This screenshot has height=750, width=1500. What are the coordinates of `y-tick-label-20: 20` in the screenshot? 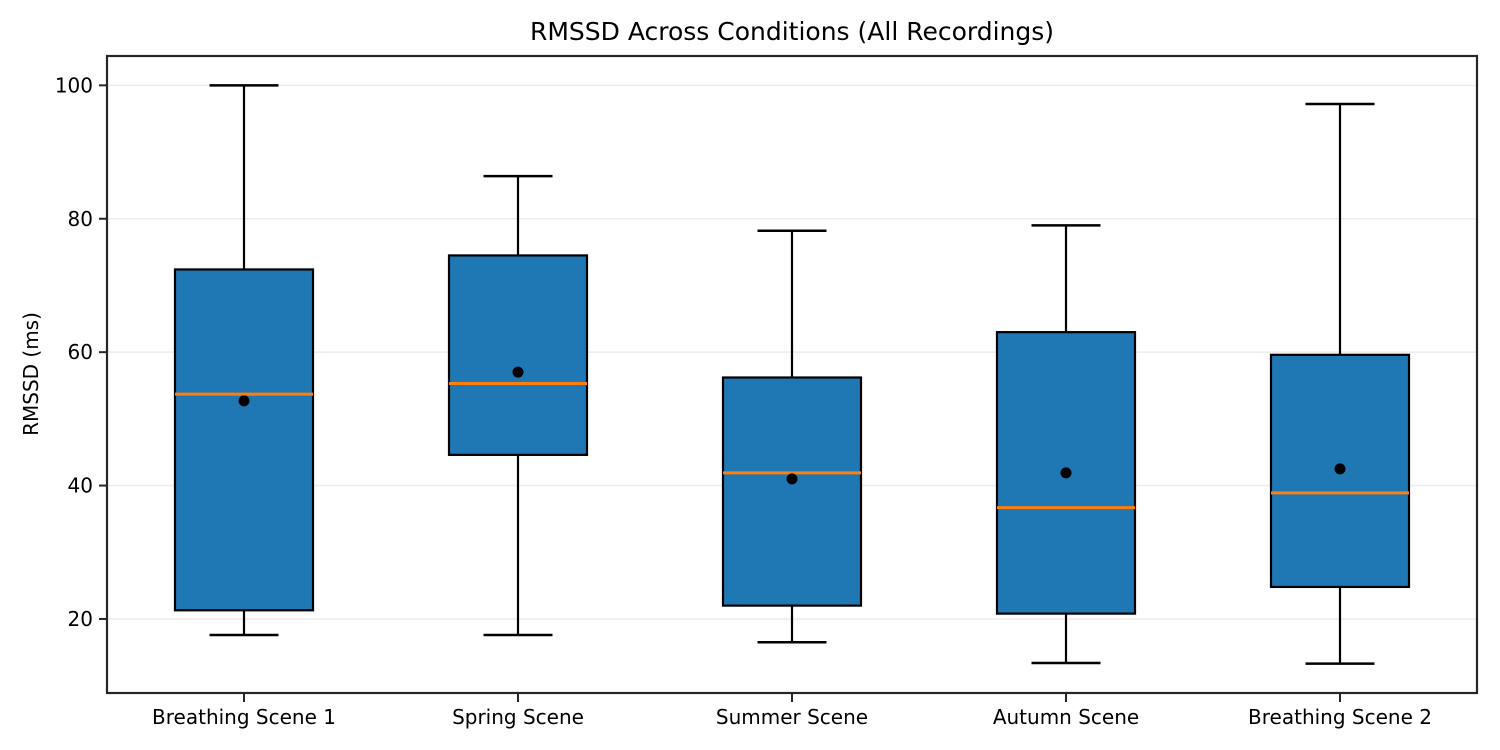 It's located at (80, 619).